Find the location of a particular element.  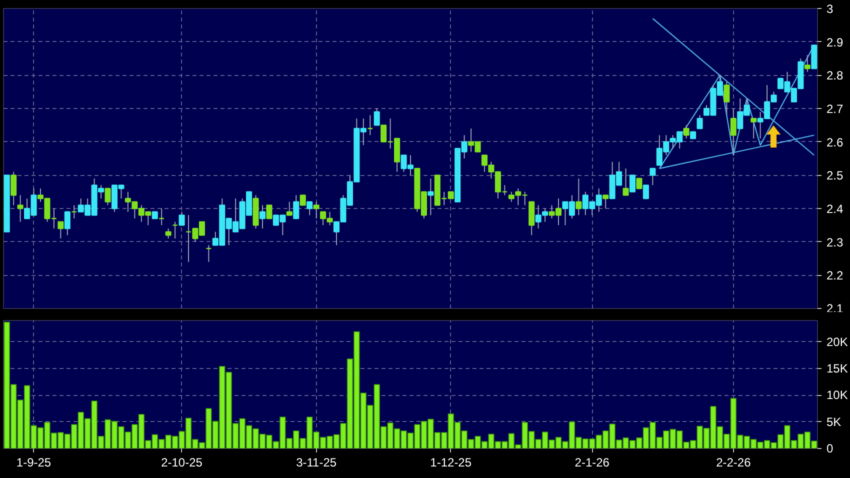

y-tick-label: 2.4 is located at coordinates (835, 209).